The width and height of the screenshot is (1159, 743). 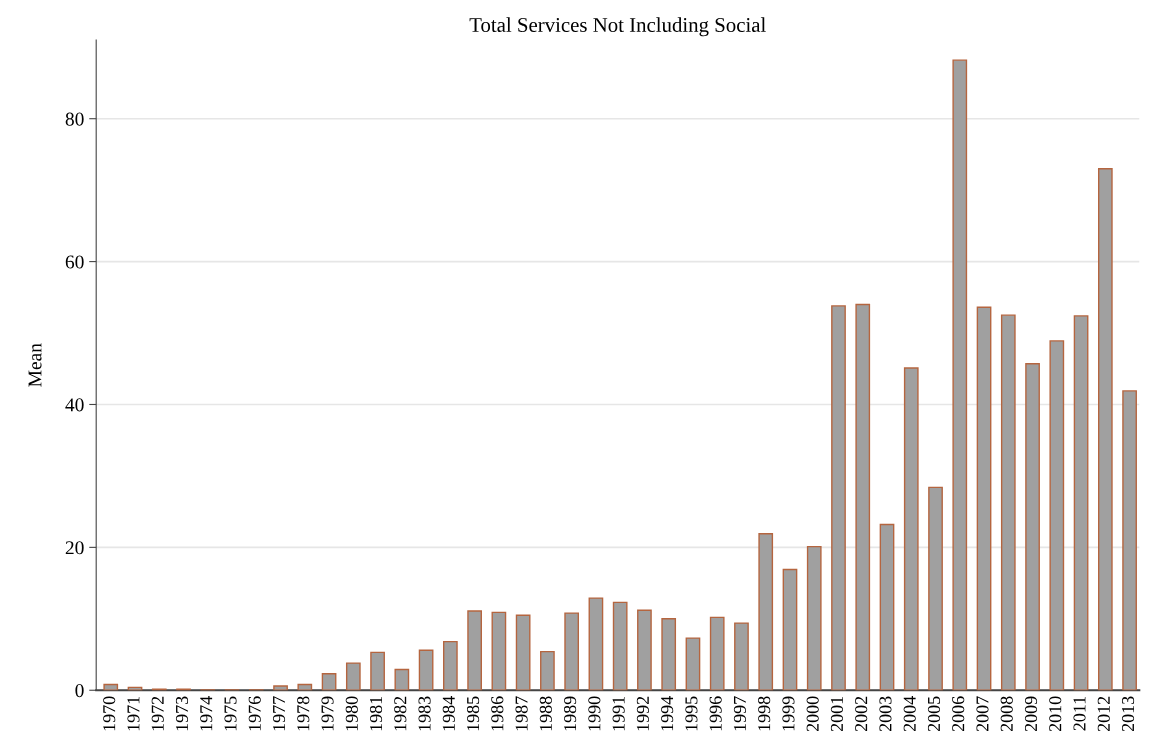 I want to click on x-tick-label: 1982, so click(x=400, y=713).